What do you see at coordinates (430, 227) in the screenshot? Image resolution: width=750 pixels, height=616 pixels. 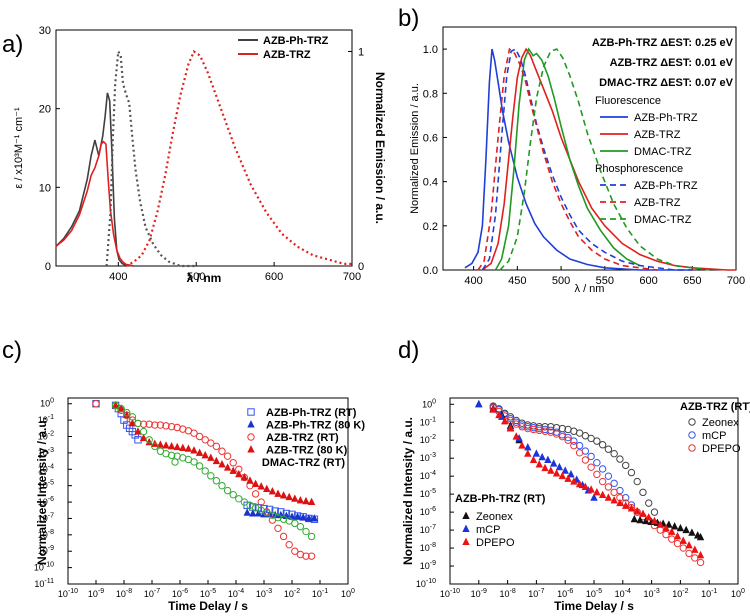 I see `y-tick-label: 0.2` at bounding box center [430, 227].